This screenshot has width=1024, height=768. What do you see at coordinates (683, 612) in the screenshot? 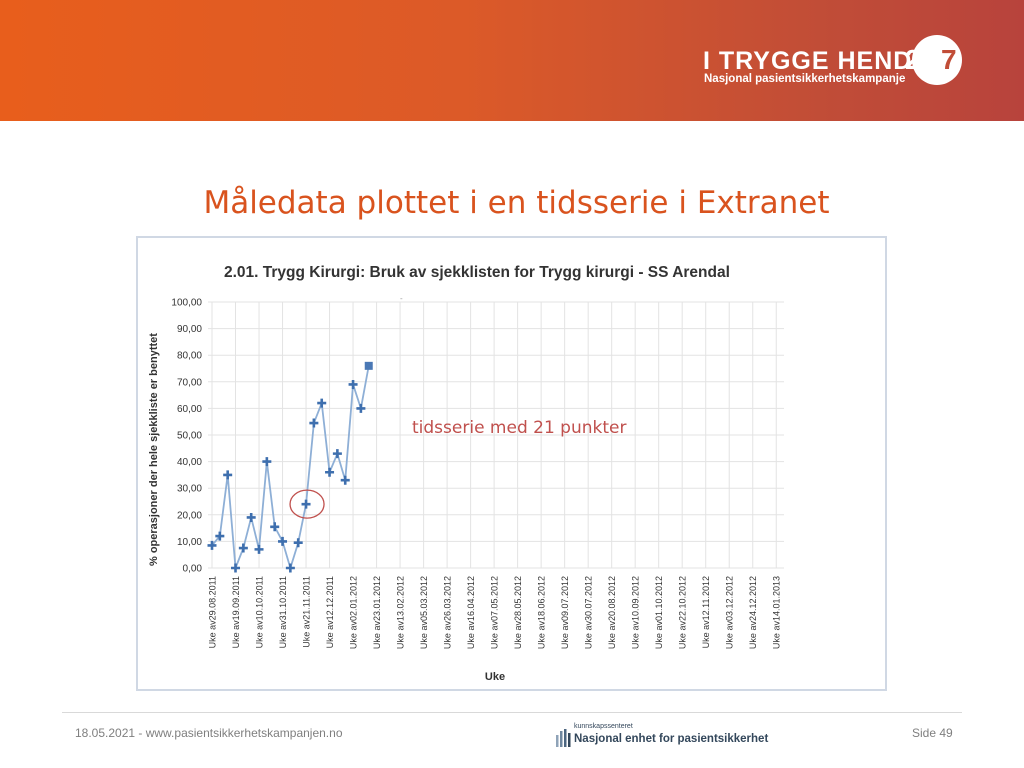
I see `x-tick-label: Uke av22.10.2012` at bounding box center [683, 612].